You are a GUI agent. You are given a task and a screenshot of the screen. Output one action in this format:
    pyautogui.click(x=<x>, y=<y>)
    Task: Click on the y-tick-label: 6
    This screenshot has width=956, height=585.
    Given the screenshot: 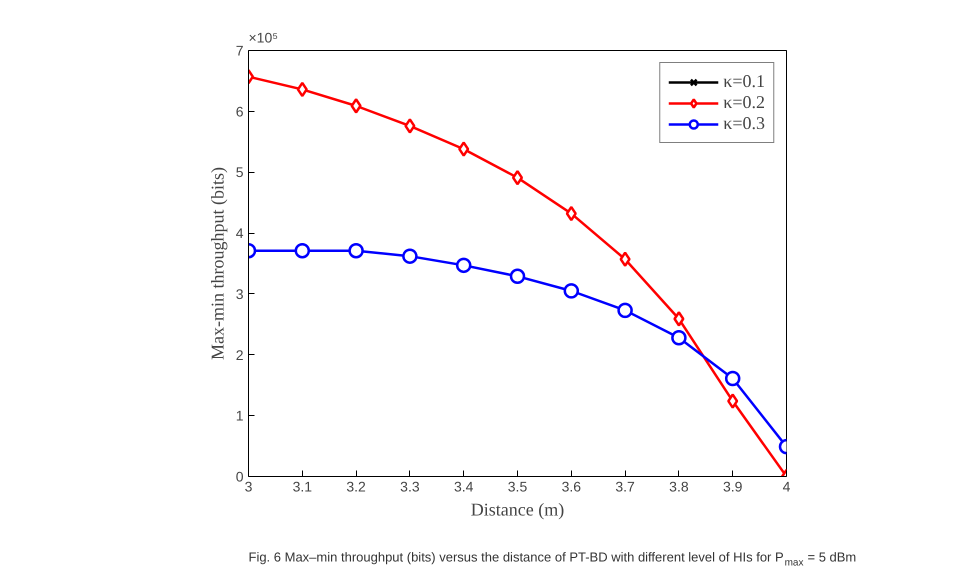 What is the action you would take?
    pyautogui.click(x=240, y=111)
    